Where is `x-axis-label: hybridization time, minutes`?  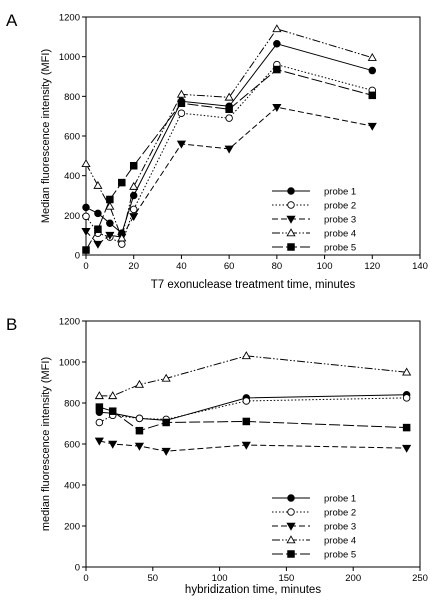
x-axis-label: hybridization time, minutes is located at coordinates (253, 590).